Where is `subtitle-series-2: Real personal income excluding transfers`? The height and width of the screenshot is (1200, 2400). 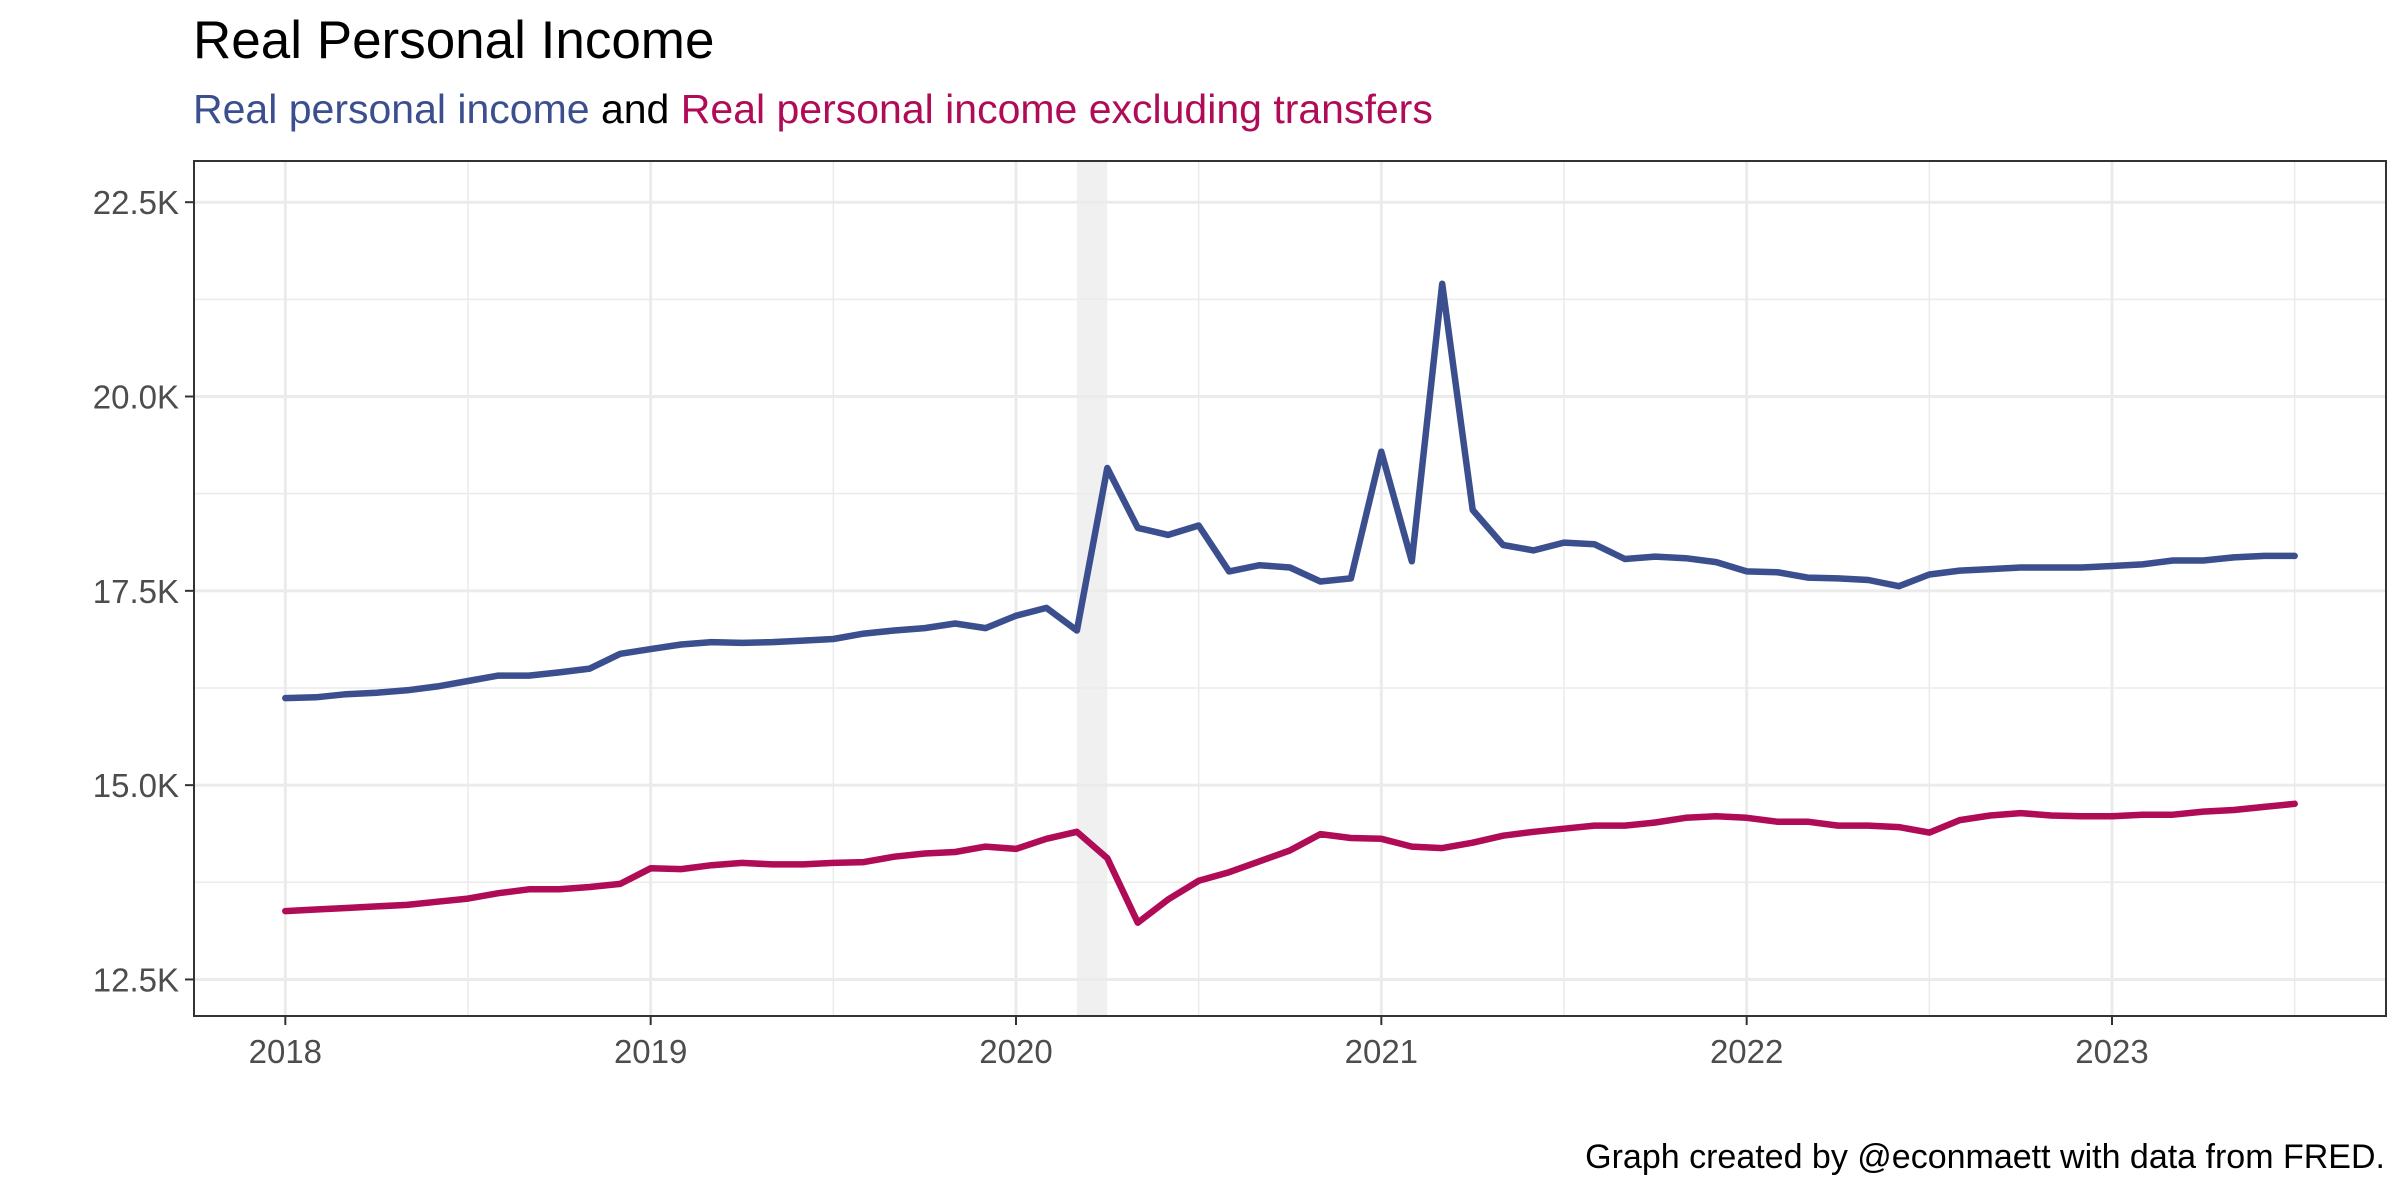 subtitle-series-2: Real personal income excluding transfers is located at coordinates (1056, 109).